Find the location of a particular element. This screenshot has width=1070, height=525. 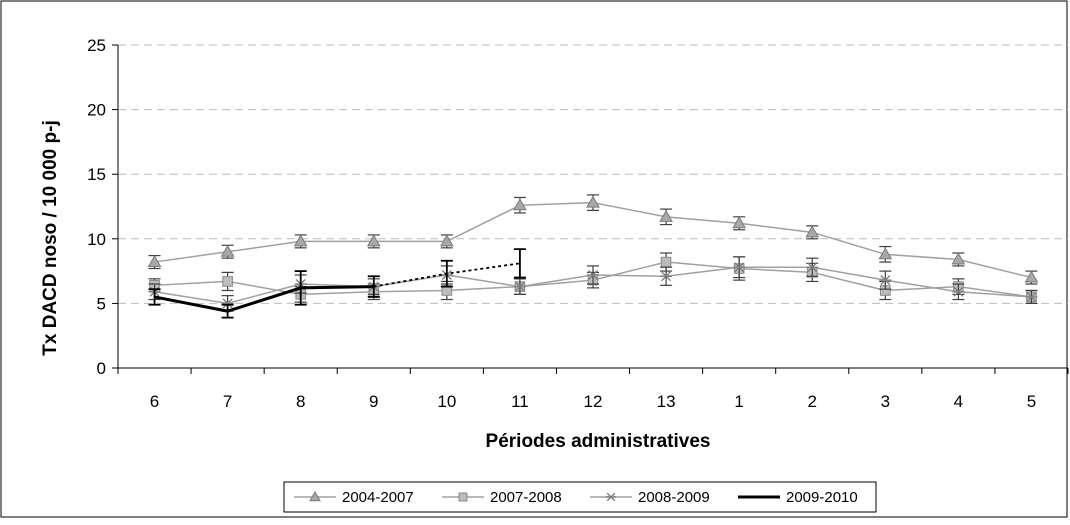

legend: 2004-2007 2007-2008 2008-2009 2009-2010 is located at coordinates (580, 497).